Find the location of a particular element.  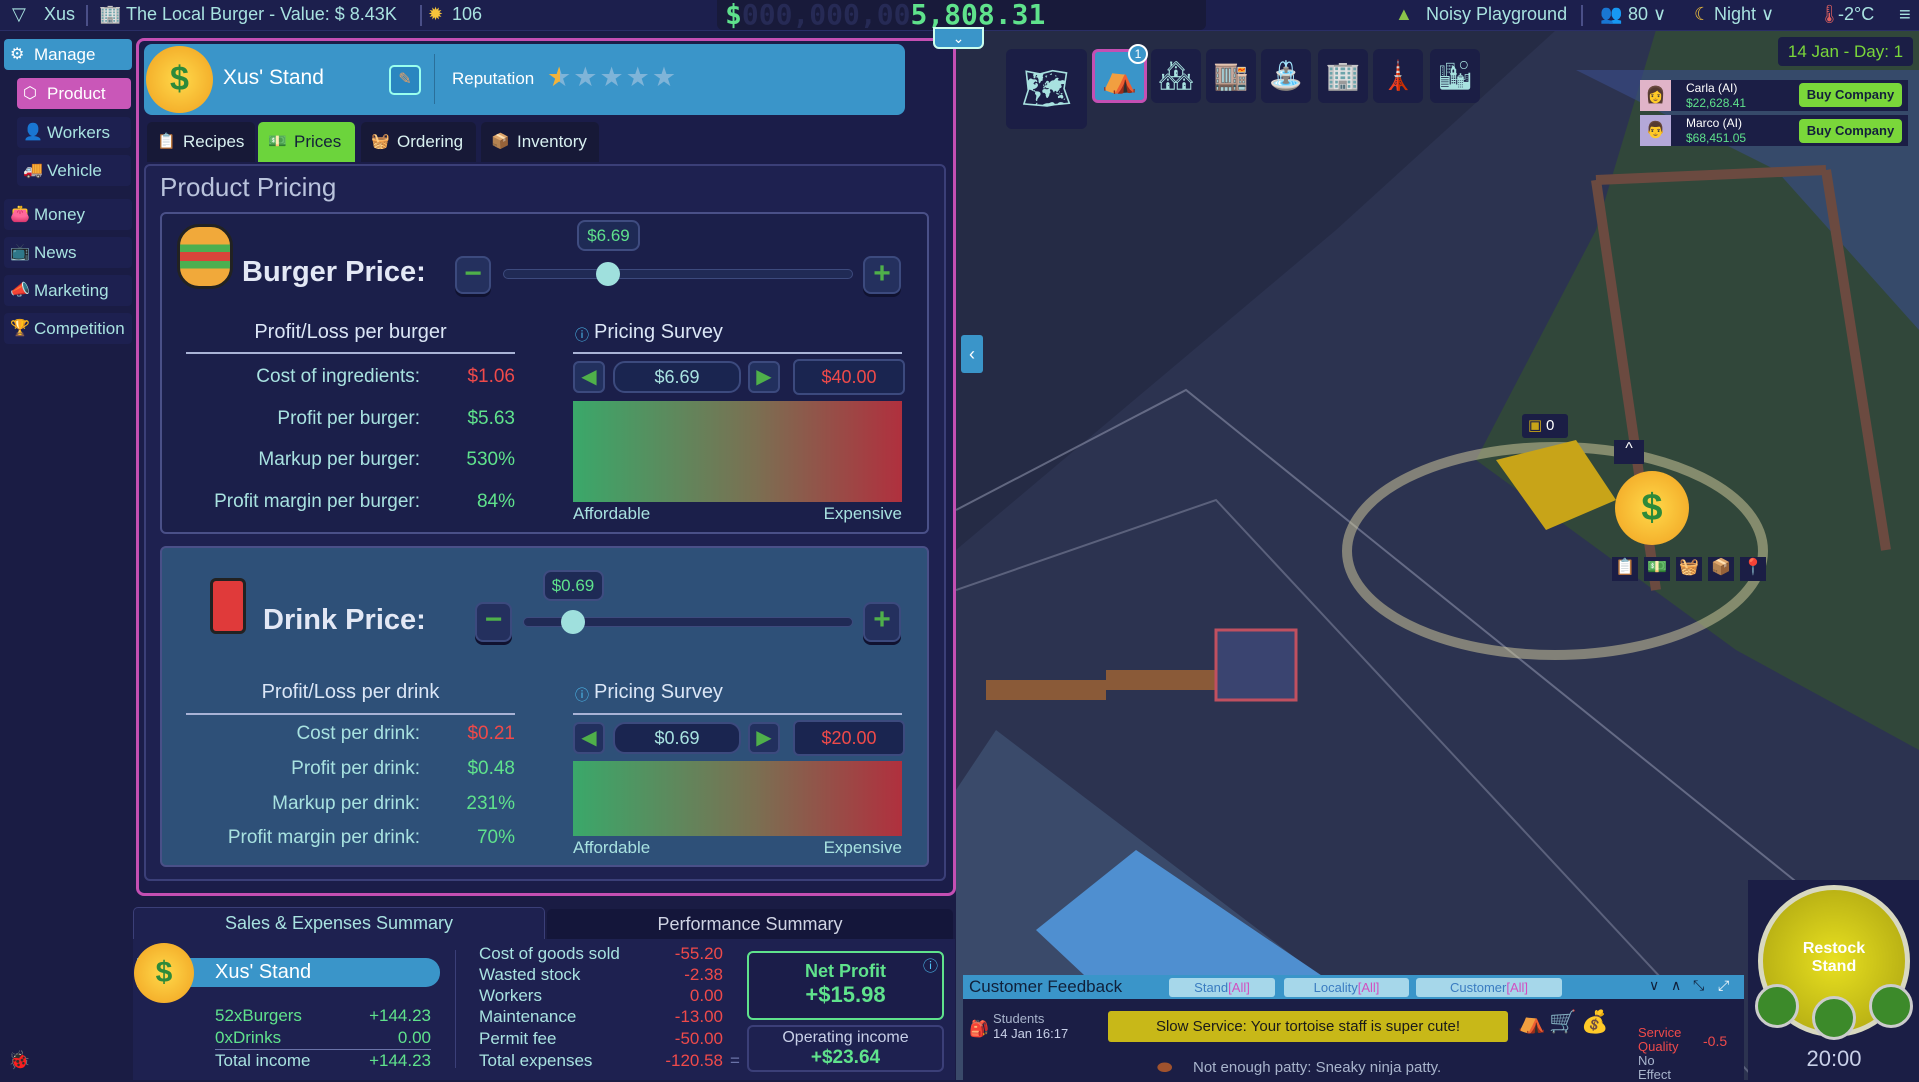

drink-price-decrease-button: − is located at coordinates (493, 622).